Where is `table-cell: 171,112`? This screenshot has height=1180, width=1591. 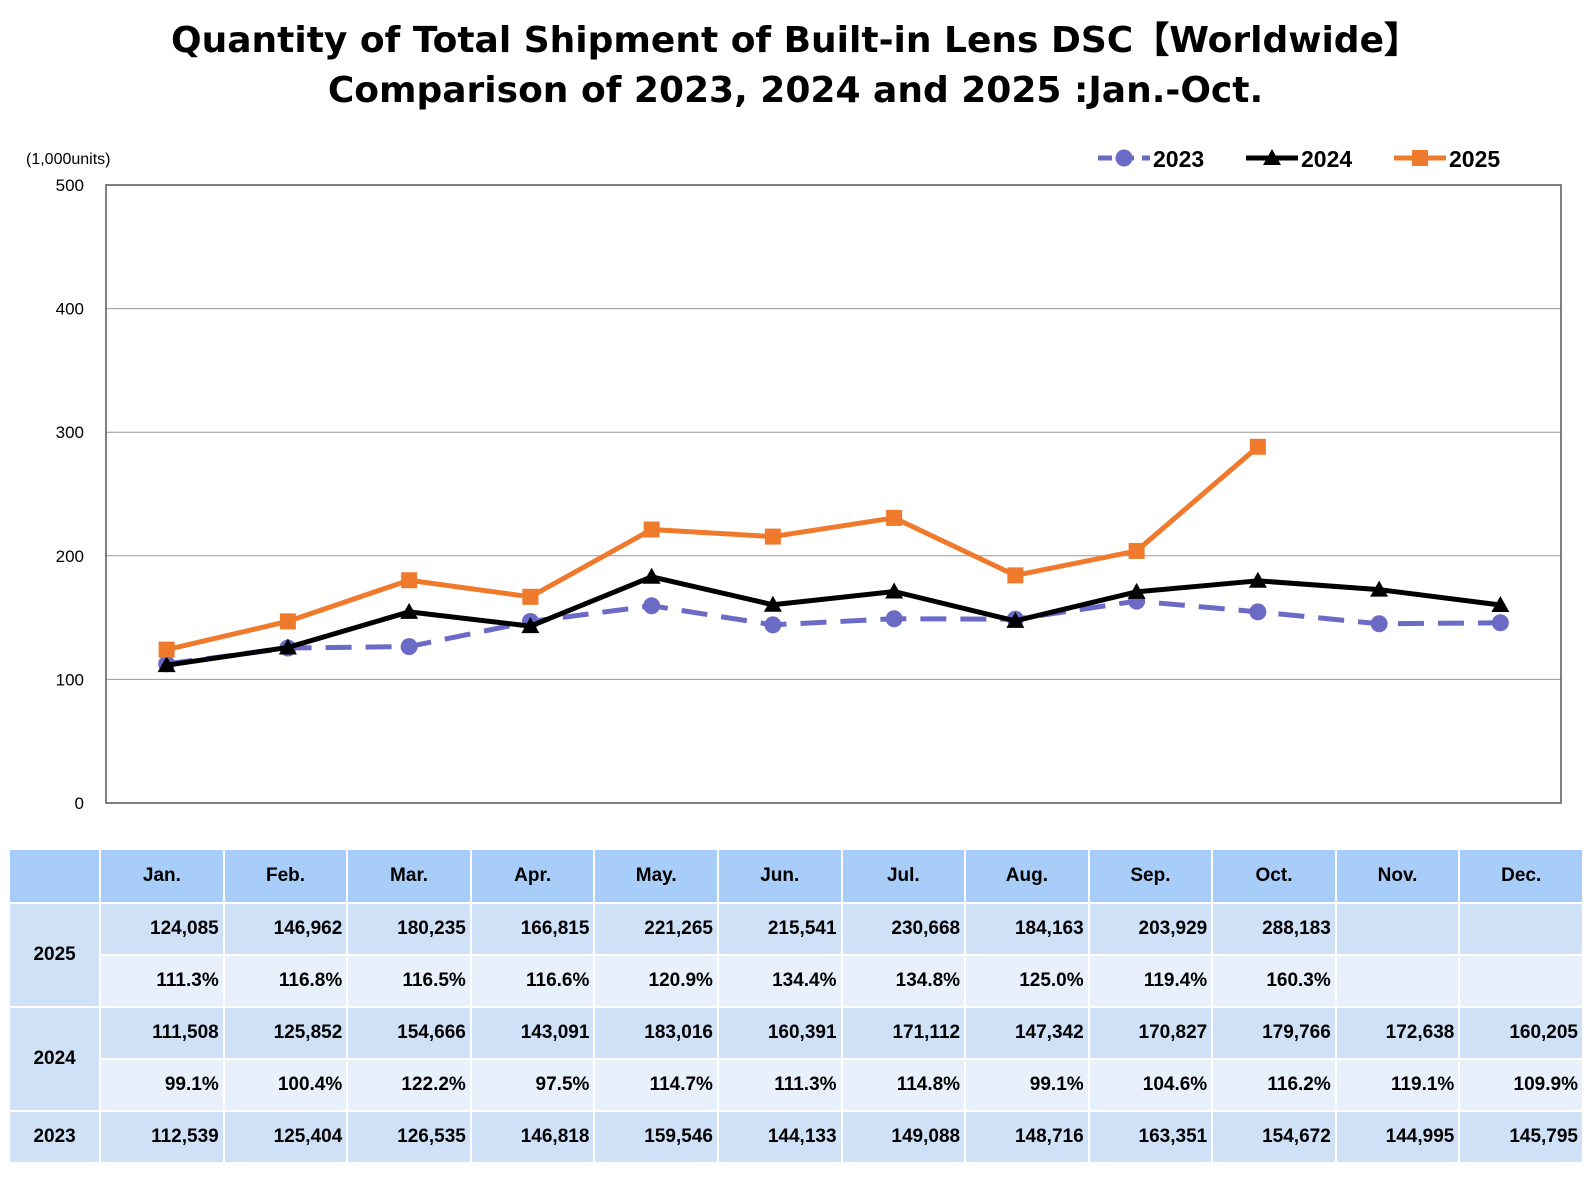 table-cell: 171,112 is located at coordinates (903, 1033).